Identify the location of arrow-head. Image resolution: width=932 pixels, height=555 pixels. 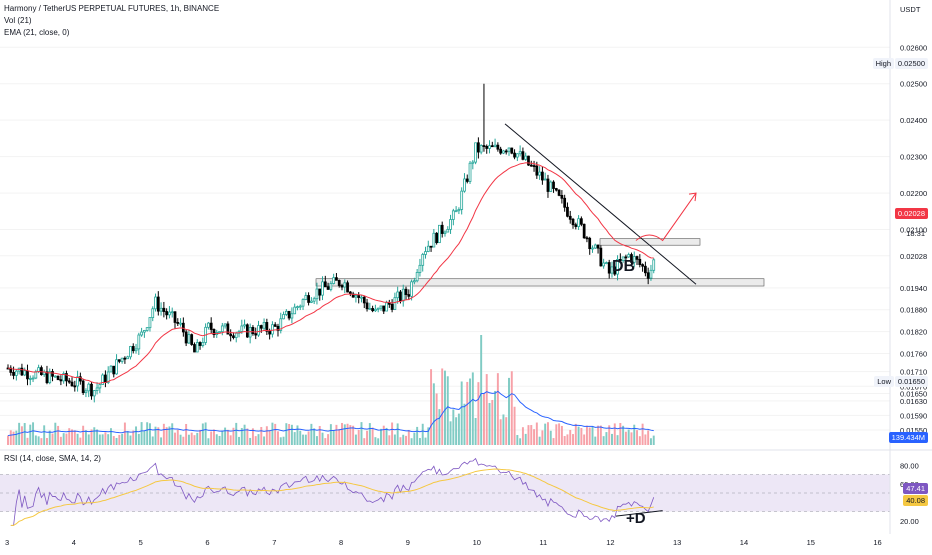
(692, 197).